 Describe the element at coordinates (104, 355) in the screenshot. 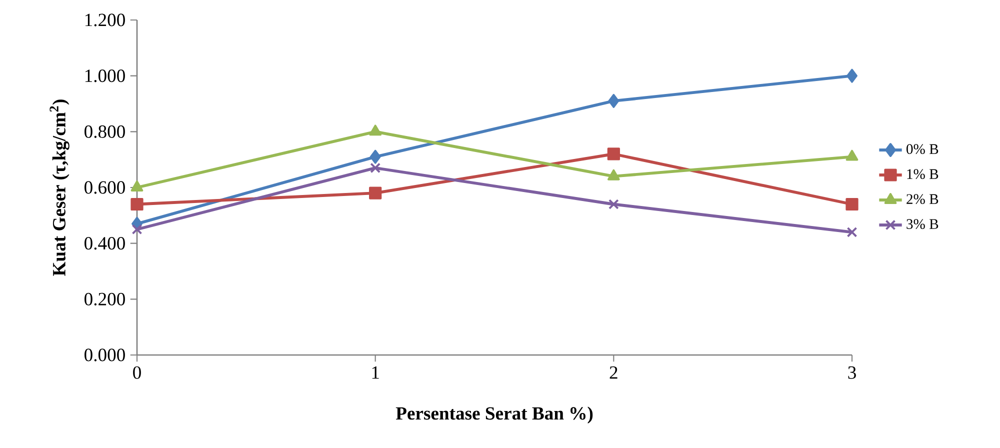

I see `y-tick-label: 0.000` at that location.